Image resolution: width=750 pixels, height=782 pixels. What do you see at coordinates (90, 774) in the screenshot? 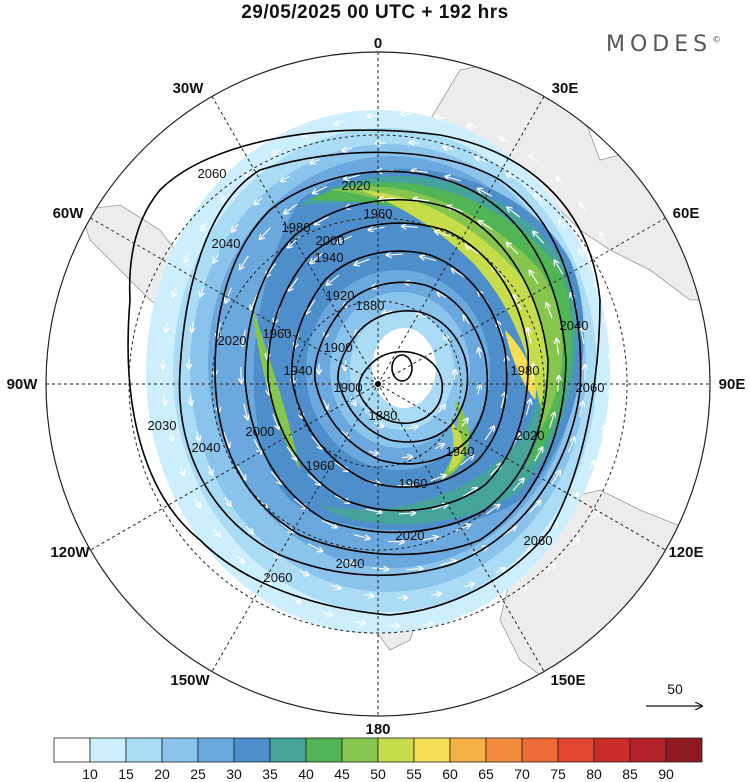
I see `colorbar-tick-0: 10` at bounding box center [90, 774].